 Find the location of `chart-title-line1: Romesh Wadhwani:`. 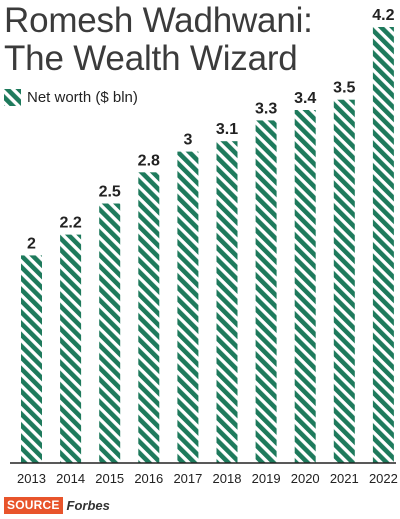

chart-title-line1: Romesh Wadhwani: is located at coordinates (158, 20).